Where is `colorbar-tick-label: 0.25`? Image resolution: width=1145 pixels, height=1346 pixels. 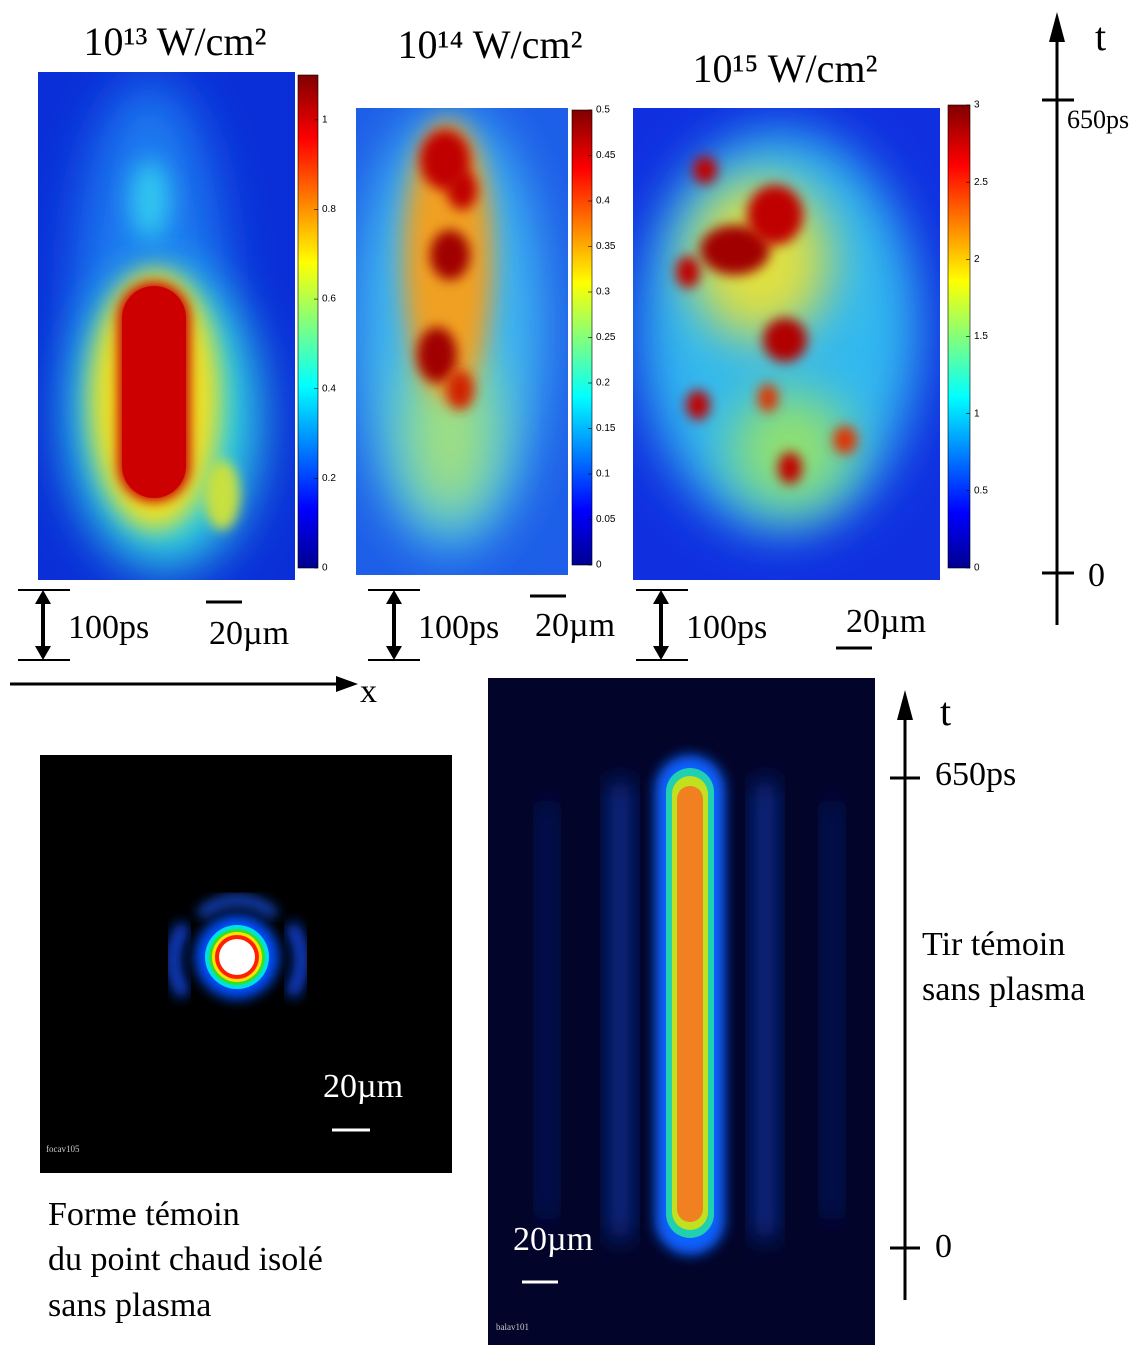 colorbar-tick-label: 0.25 is located at coordinates (606, 337).